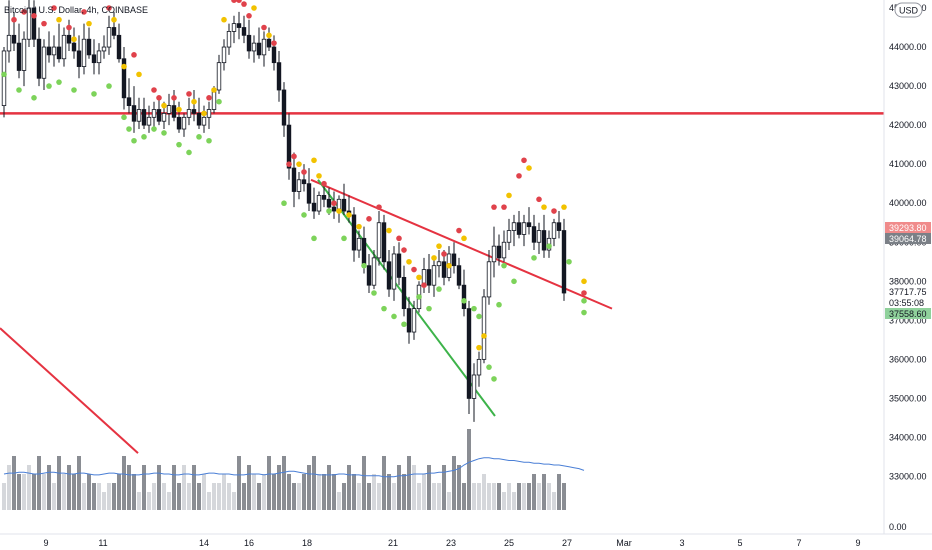  I want to click on price-tag-label: 39064.78, so click(908, 239).